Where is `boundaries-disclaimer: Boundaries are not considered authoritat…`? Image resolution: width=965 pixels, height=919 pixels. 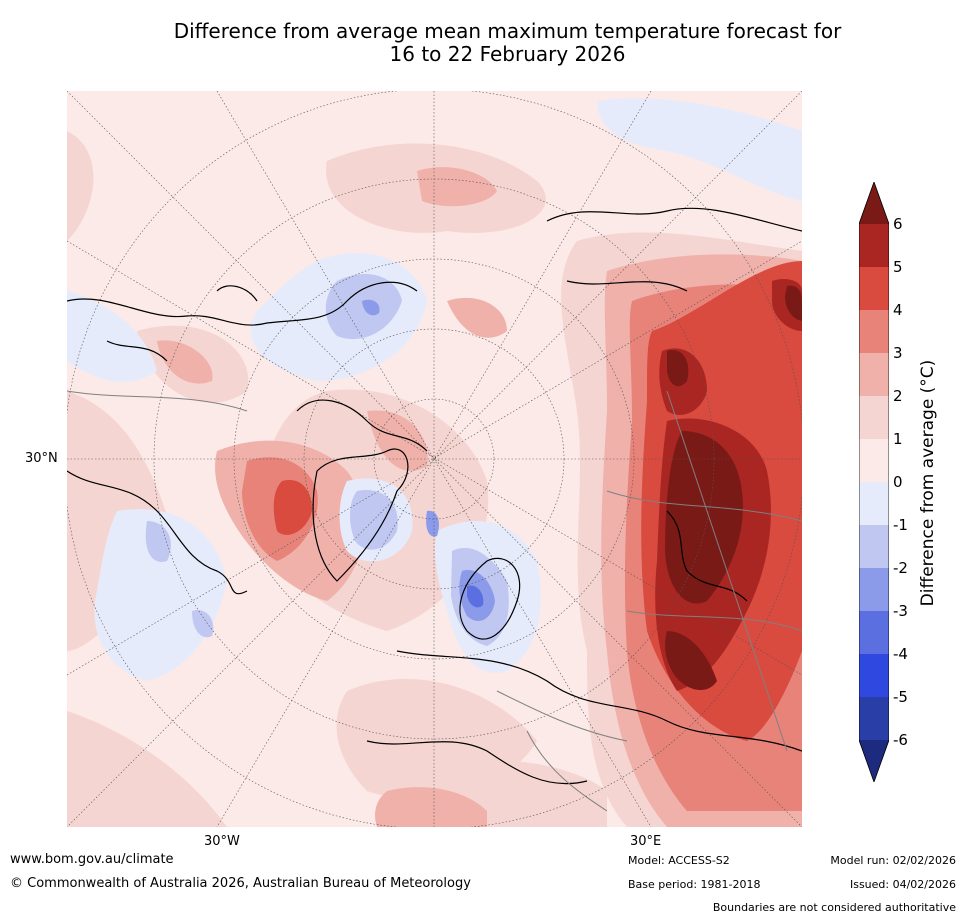 boundaries-disclaimer: Boundaries are not considered authoritat… is located at coordinates (834, 907).